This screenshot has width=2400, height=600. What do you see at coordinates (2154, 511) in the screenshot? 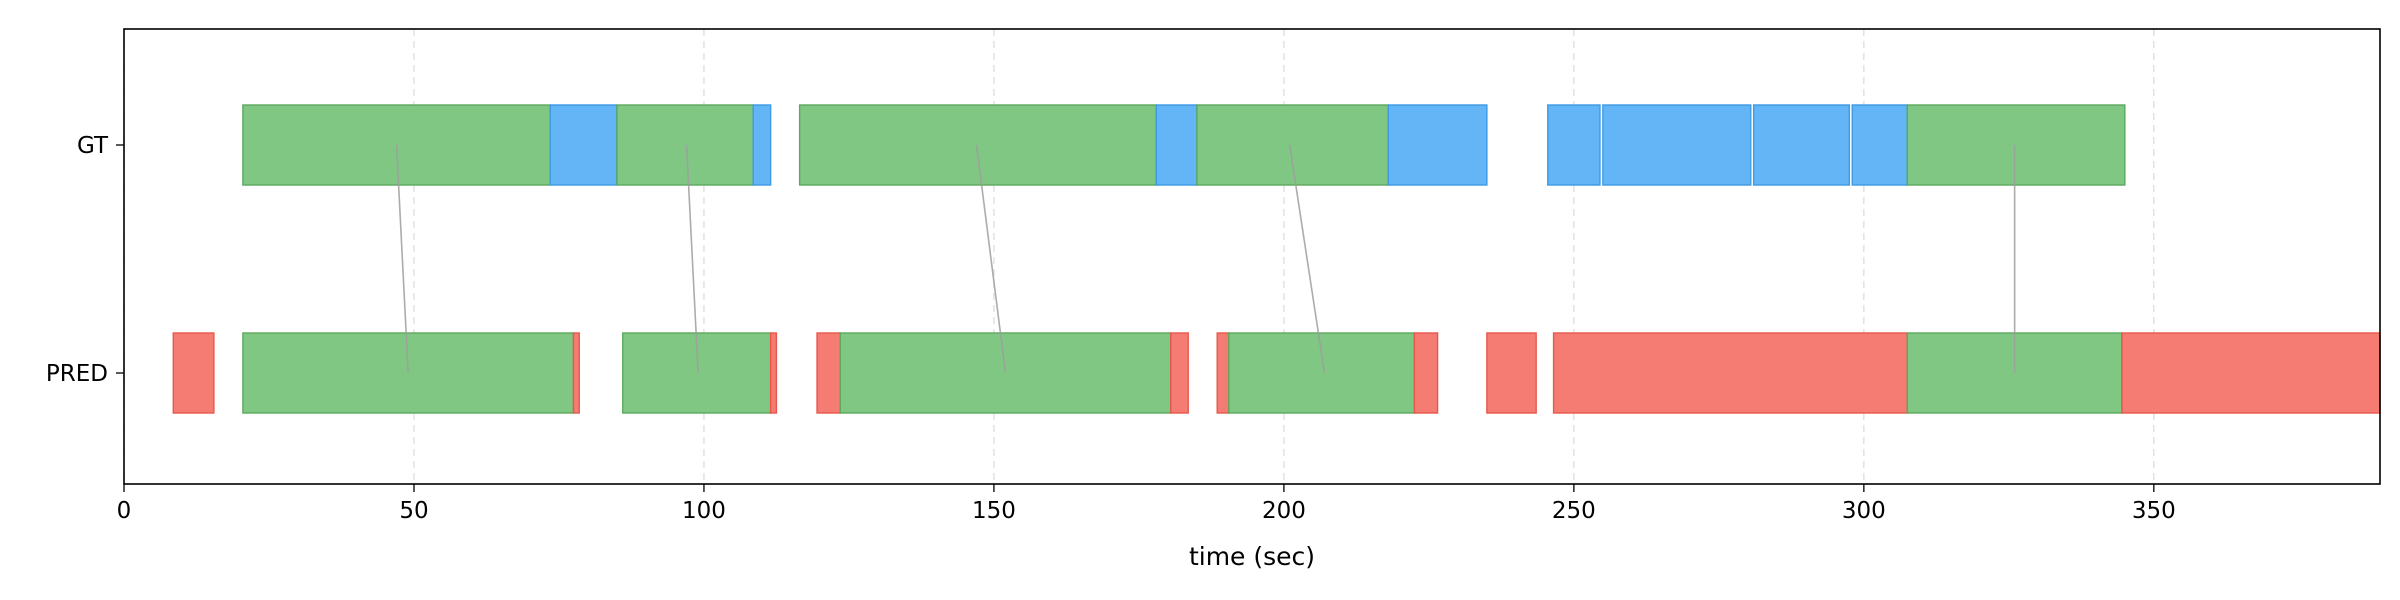
I see `x-tick-label: 350` at bounding box center [2154, 511].